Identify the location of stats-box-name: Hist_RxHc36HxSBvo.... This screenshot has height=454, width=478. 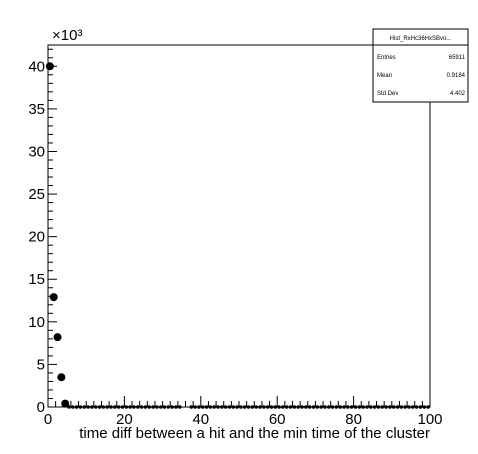
(421, 39).